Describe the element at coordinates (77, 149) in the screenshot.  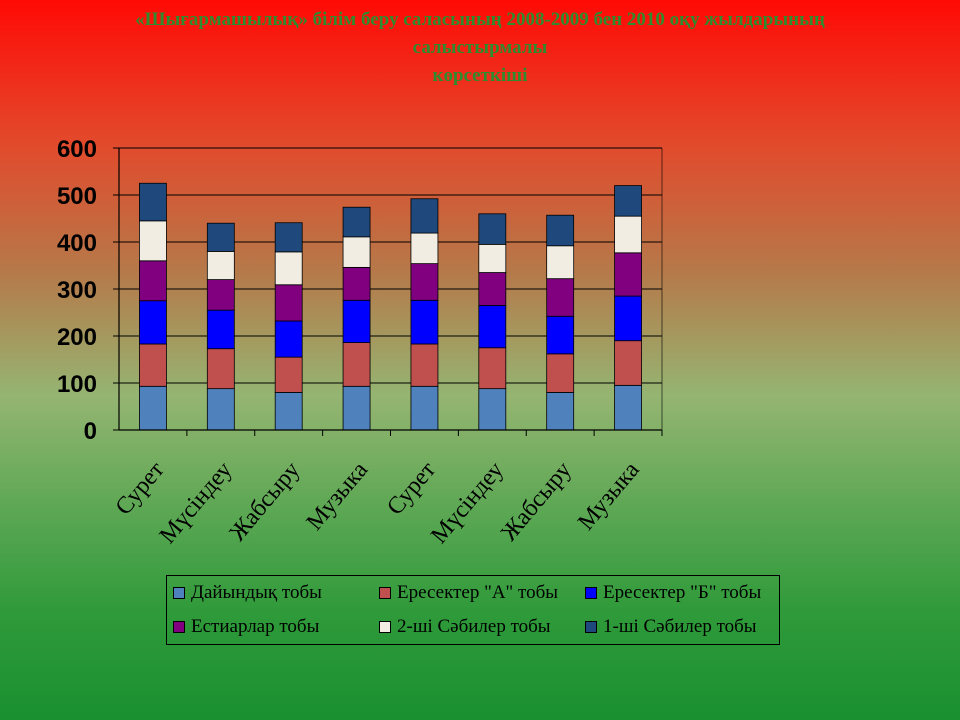
I see `y-tick-label: 600` at that location.